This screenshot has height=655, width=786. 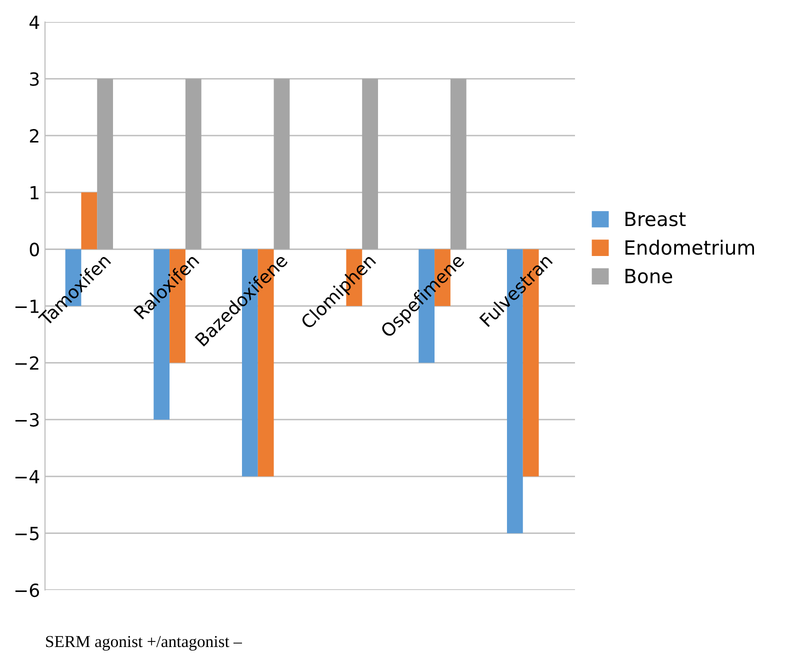 What do you see at coordinates (144, 643) in the screenshot?
I see `text: SERM agonist +/antagonist –` at bounding box center [144, 643].